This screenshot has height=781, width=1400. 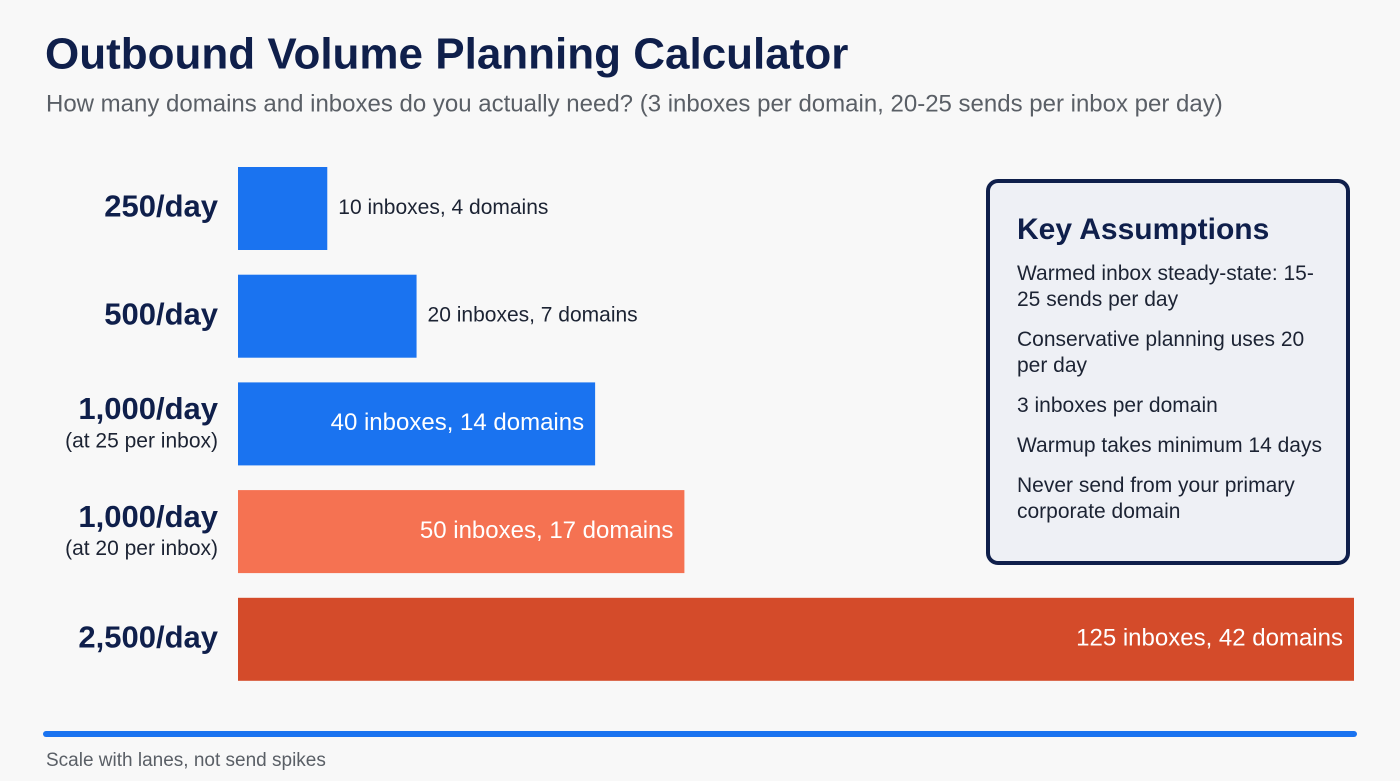 I want to click on footer: Scale with lanes, not send spikes, so click(x=186, y=760).